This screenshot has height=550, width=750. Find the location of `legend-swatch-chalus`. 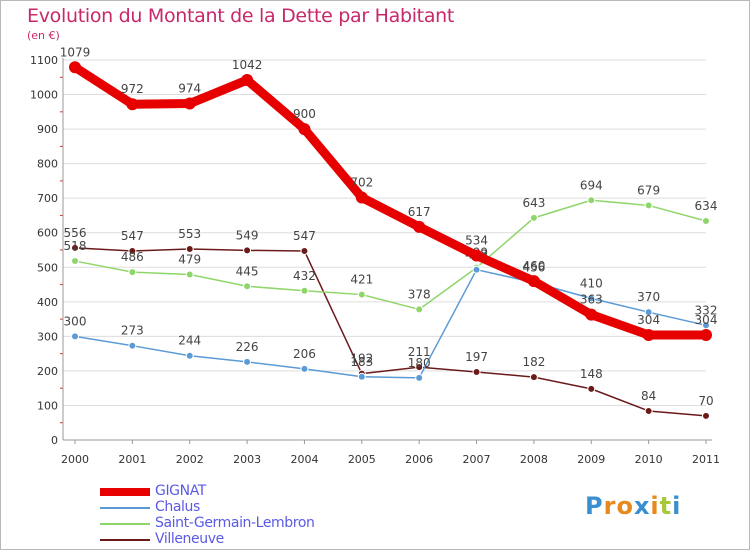

legend-swatch-chalus is located at coordinates (125, 508).